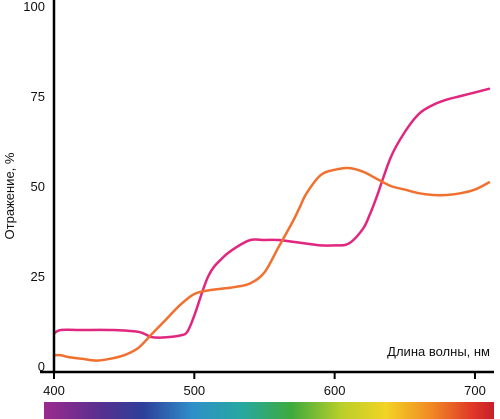 The height and width of the screenshot is (419, 500). Describe the element at coordinates (264, 385) in the screenshot. I see `x-axis-ticks: 400 500 600 700` at that location.